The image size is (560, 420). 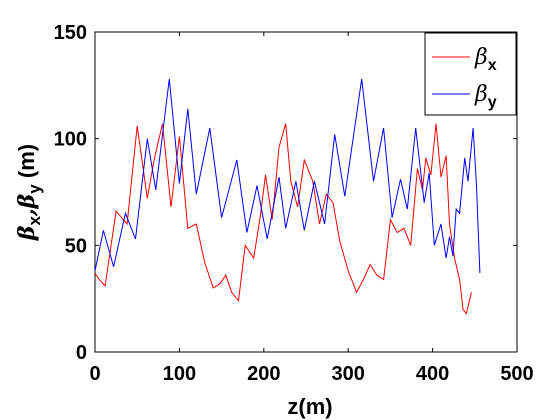 I want to click on legend-box, so click(x=470, y=74).